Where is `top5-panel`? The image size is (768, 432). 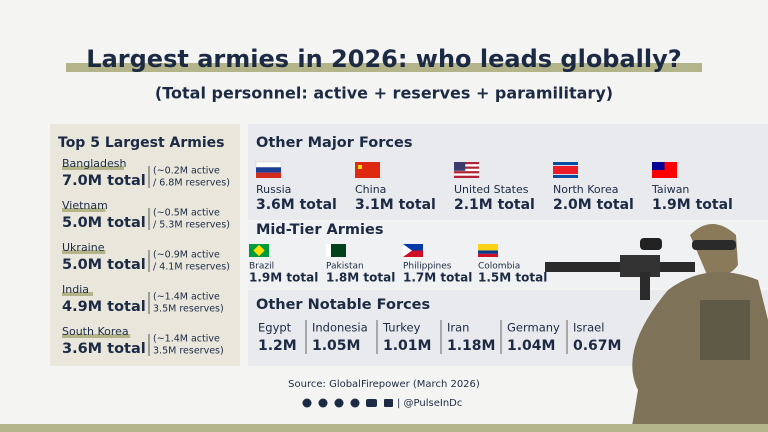 top5-panel is located at coordinates (145, 245).